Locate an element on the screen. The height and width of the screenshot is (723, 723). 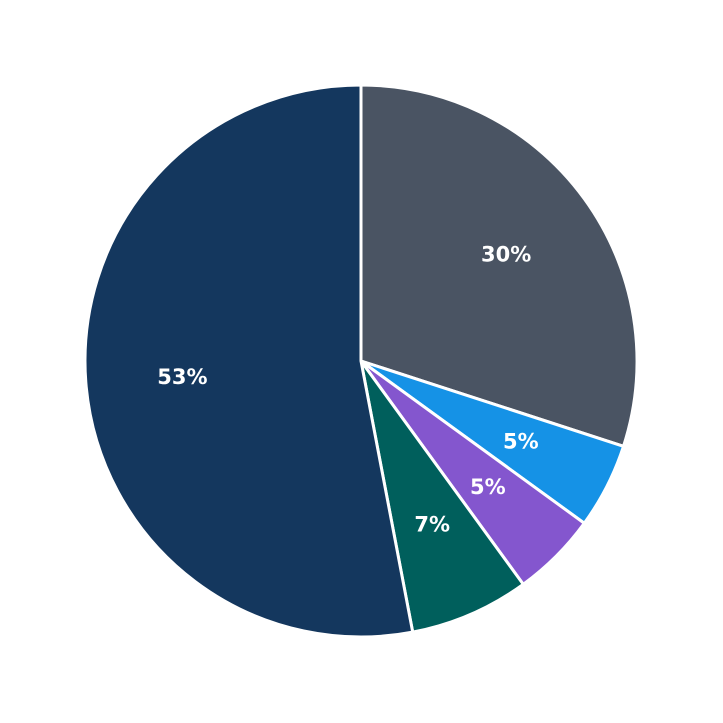
slice-label: 30% is located at coordinates (506, 255).